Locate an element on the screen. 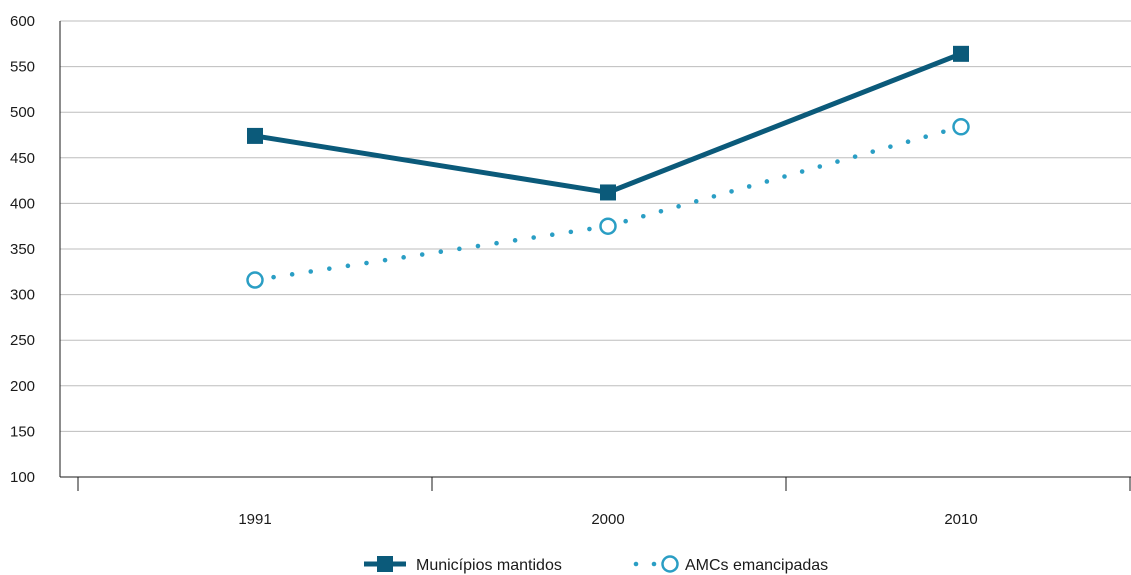 This screenshot has height=575, width=1131. y-tick-label: 550 is located at coordinates (22, 67).